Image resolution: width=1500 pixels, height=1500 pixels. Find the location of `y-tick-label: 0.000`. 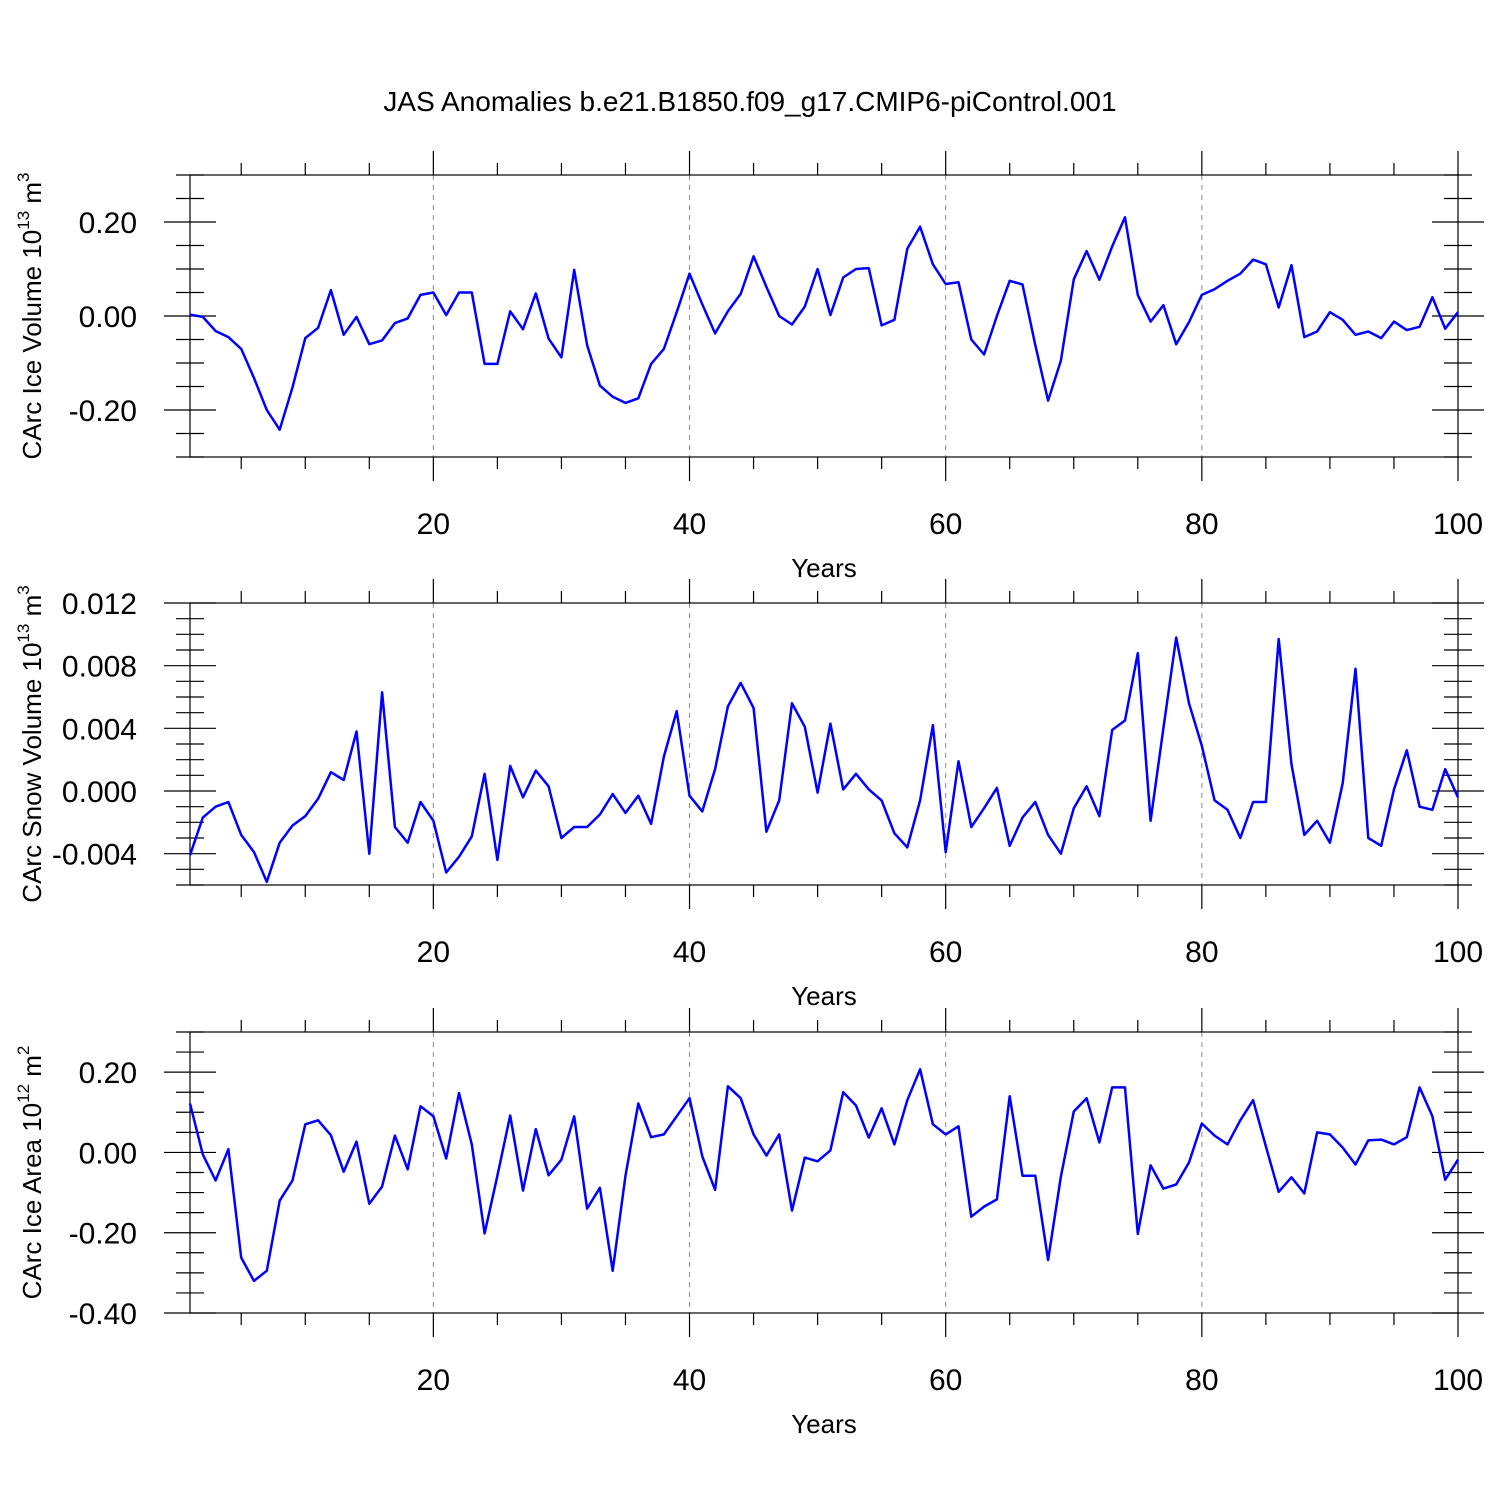

y-tick-label: 0.000 is located at coordinates (99, 792).